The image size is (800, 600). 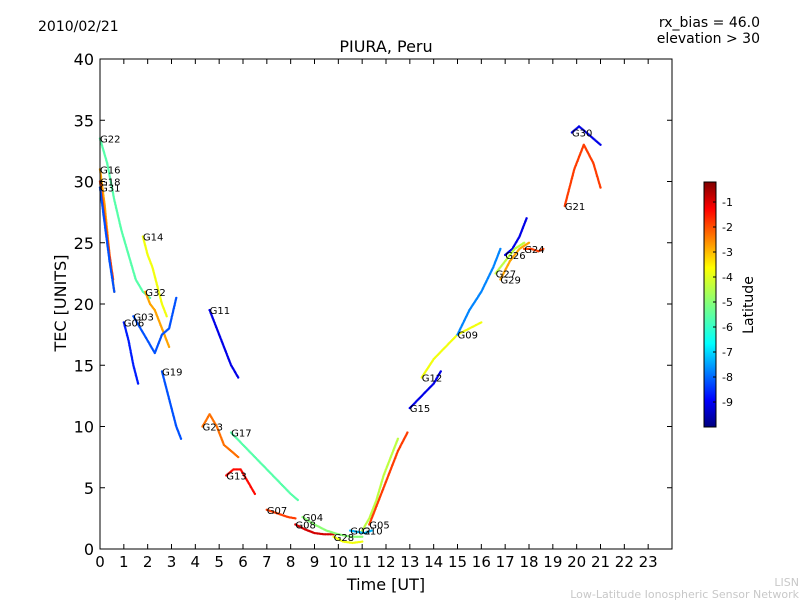 I want to click on series-label: G08, so click(x=305, y=526).